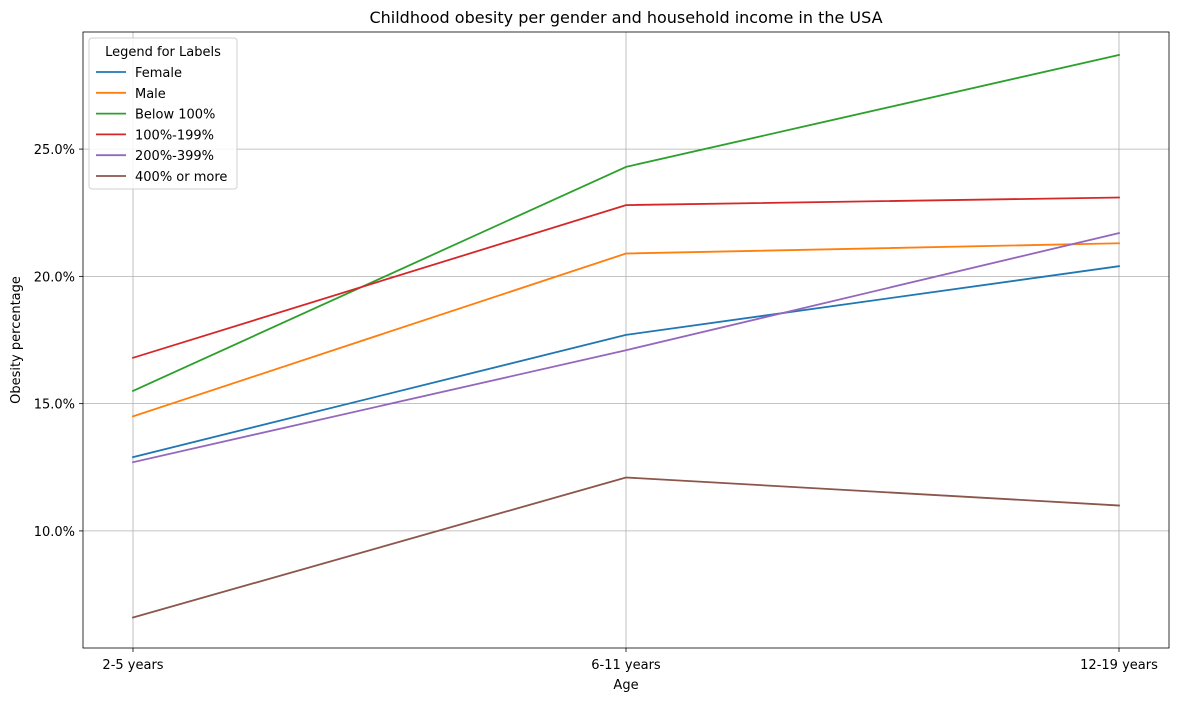 The height and width of the screenshot is (701, 1178). What do you see at coordinates (158, 73) in the screenshot?
I see `legend-label: Female` at bounding box center [158, 73].